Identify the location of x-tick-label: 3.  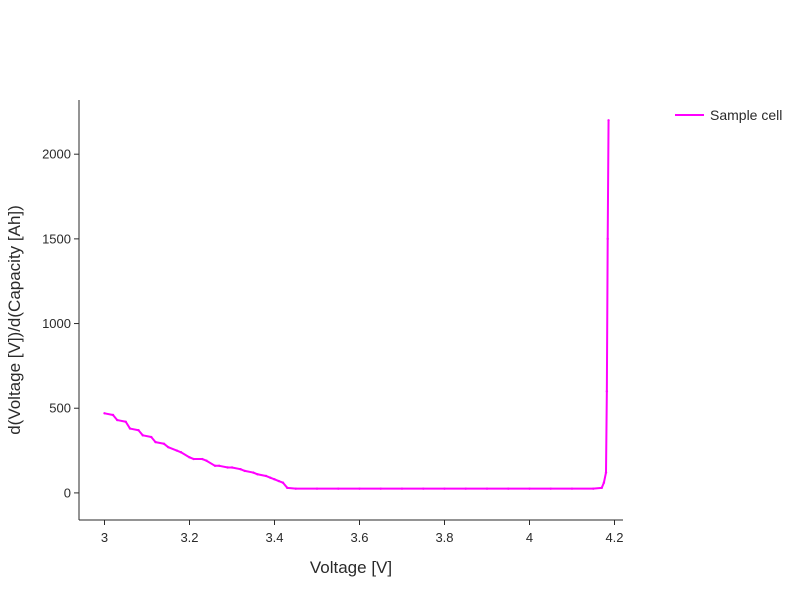
(104, 537).